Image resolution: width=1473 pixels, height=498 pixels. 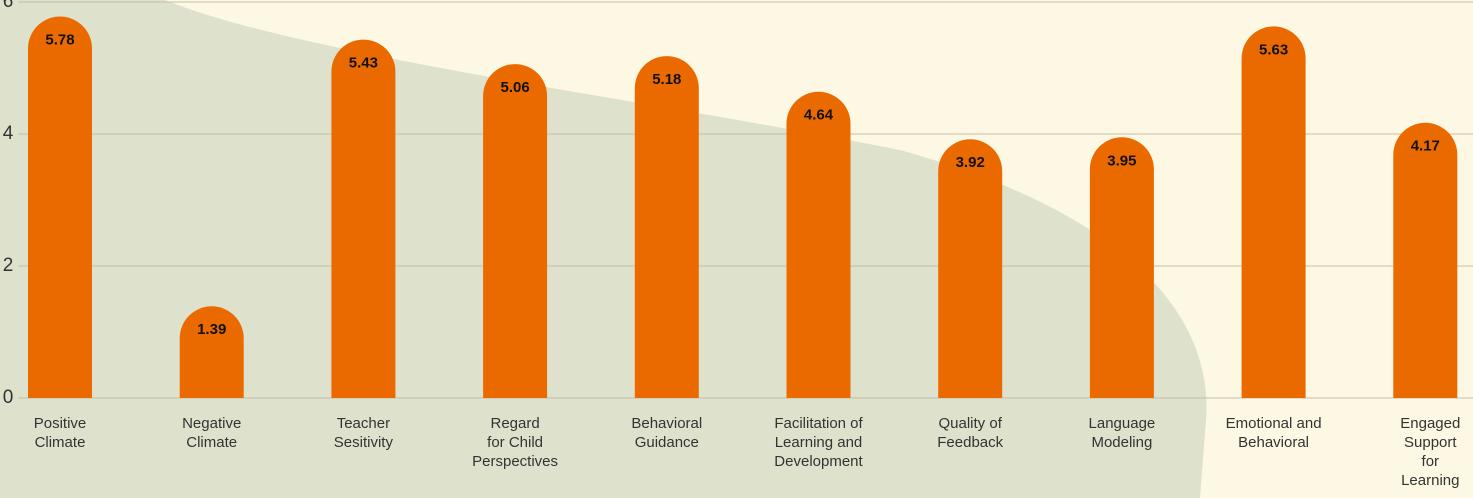 What do you see at coordinates (819, 115) in the screenshot?
I see `data-label: 4.64` at bounding box center [819, 115].